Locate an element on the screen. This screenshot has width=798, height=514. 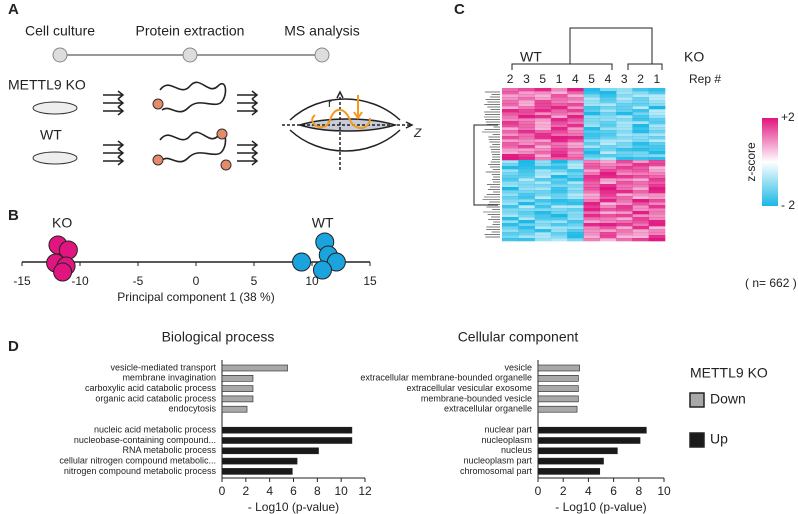
rep-label: Rep # is located at coordinates (705, 79).